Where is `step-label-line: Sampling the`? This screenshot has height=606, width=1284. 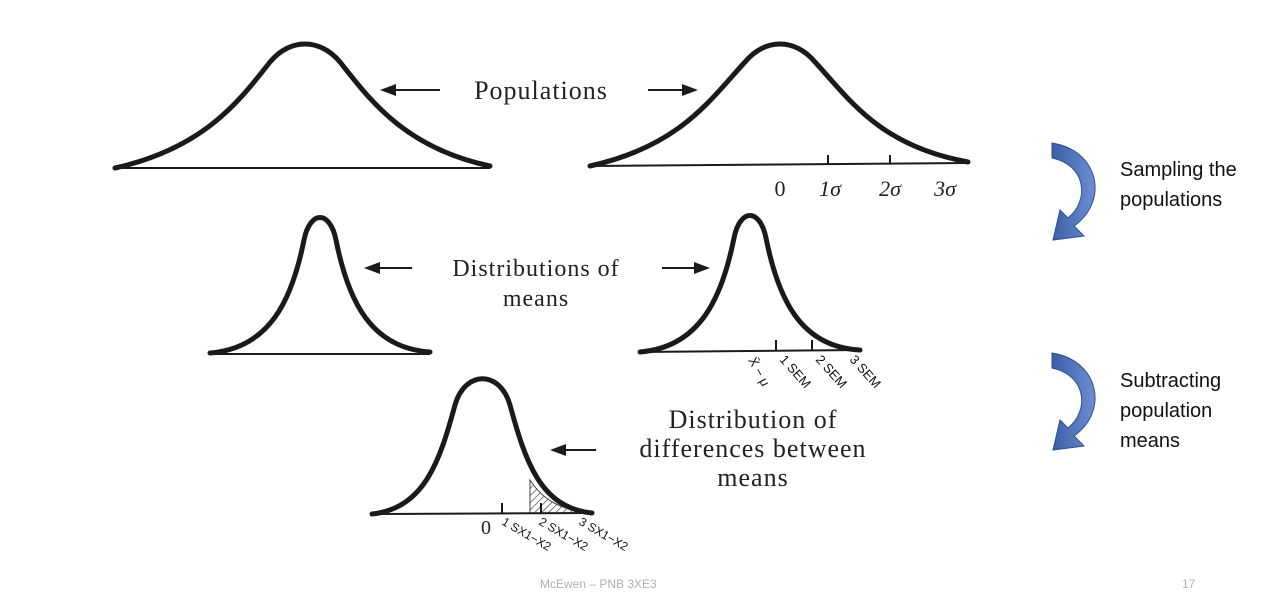
step-label-line: Sampling the is located at coordinates (1178, 170).